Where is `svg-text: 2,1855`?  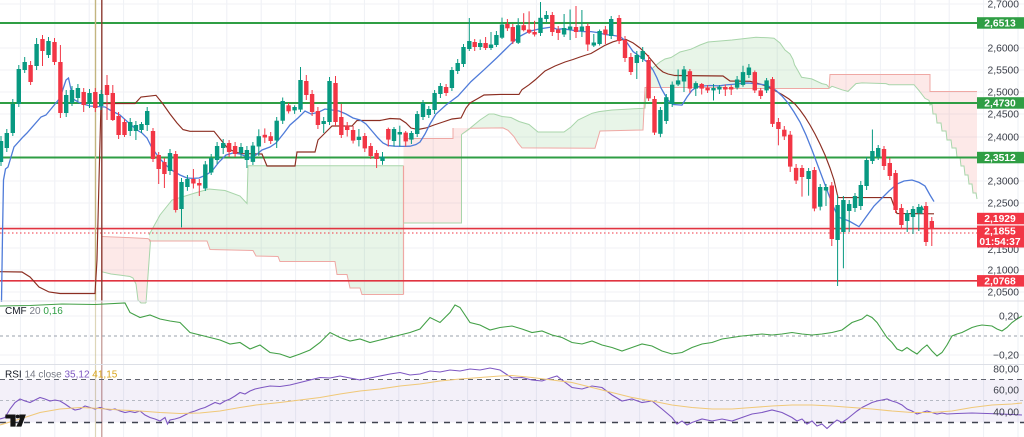 svg-text: 2,1855 is located at coordinates (1000, 231).